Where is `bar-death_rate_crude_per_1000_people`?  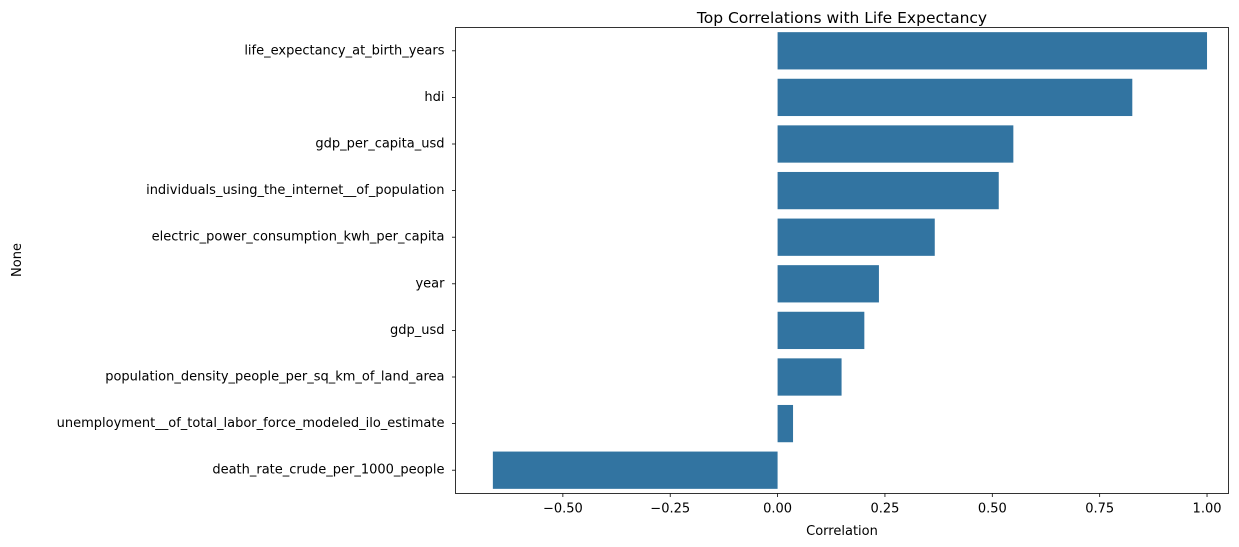
bar-death_rate_crude_per_1000_people is located at coordinates (635, 470).